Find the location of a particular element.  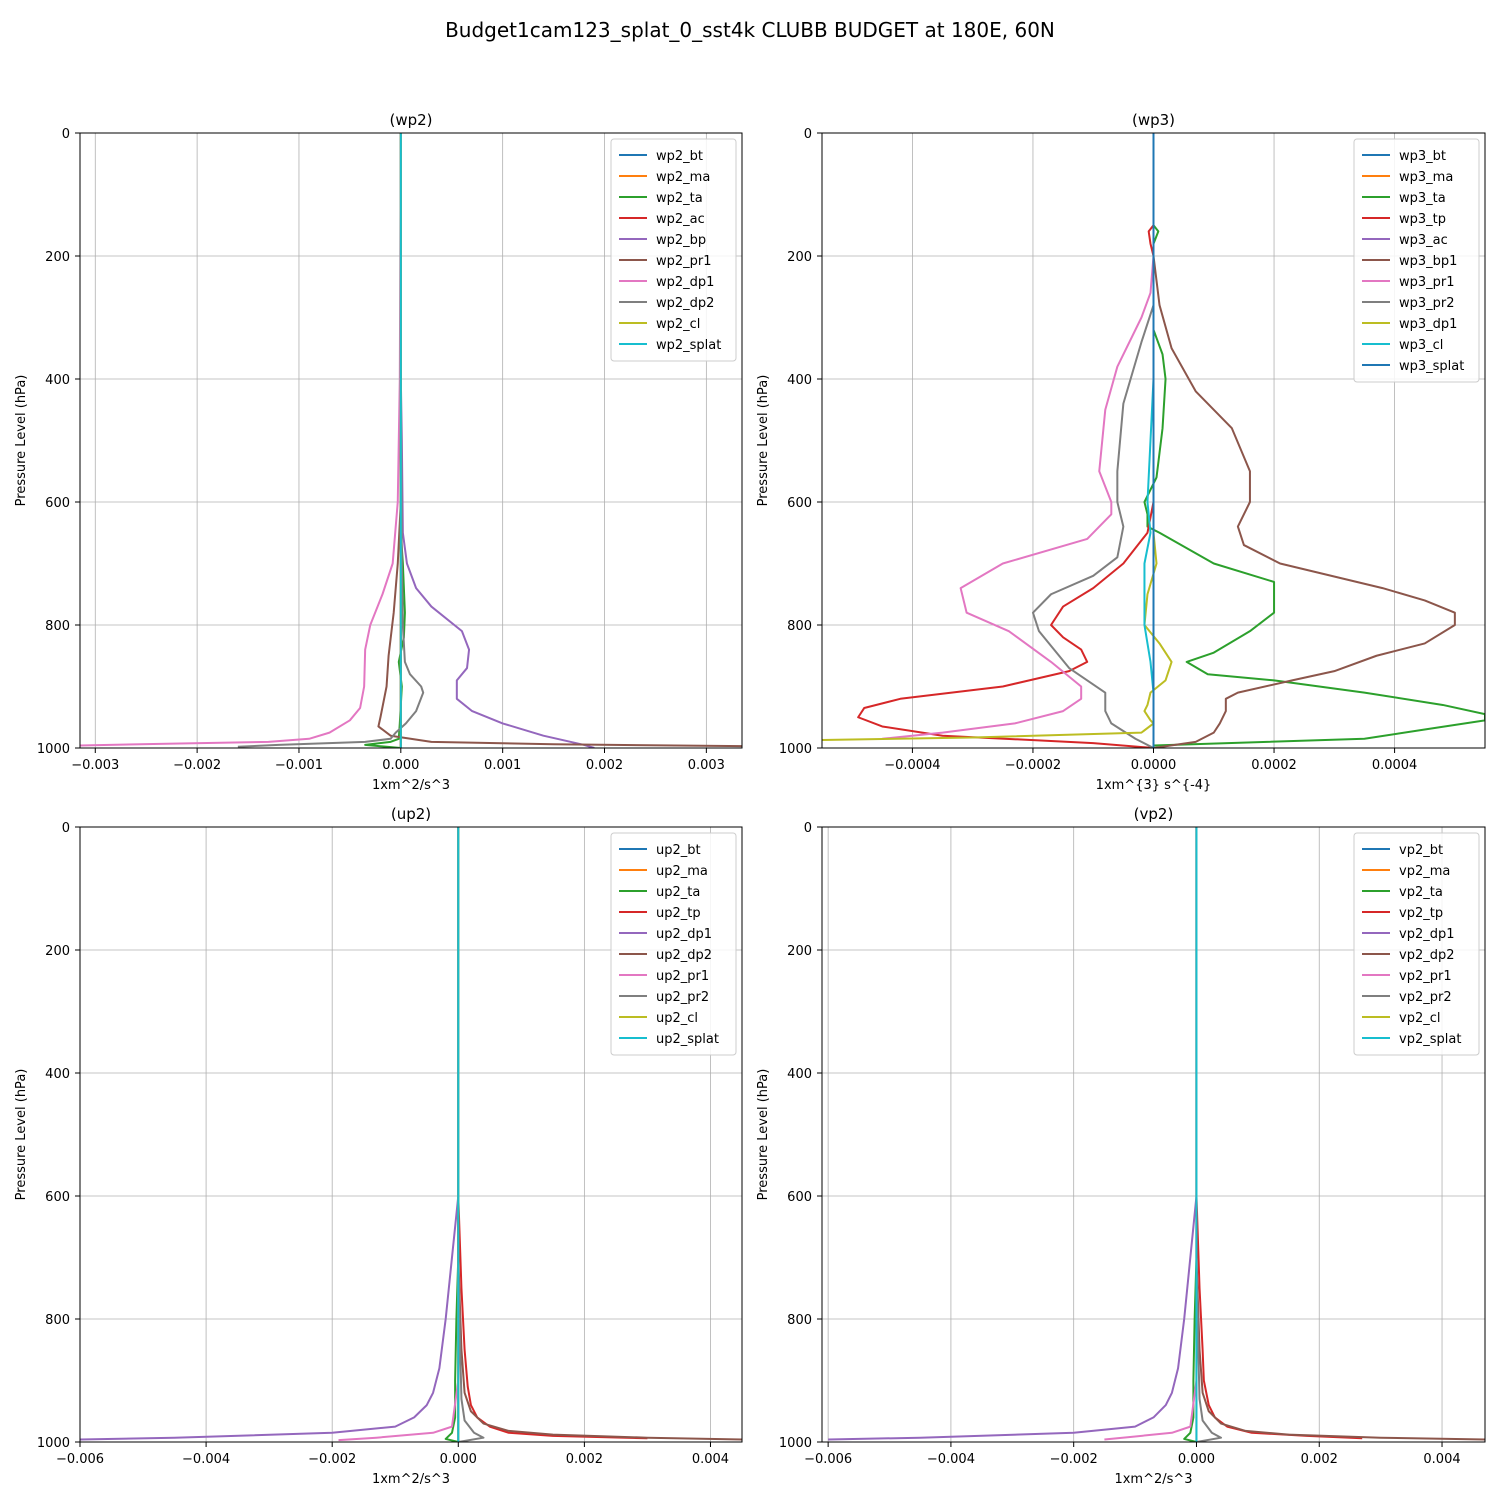

x-tick-label: −0.0002 is located at coordinates (1033, 765).